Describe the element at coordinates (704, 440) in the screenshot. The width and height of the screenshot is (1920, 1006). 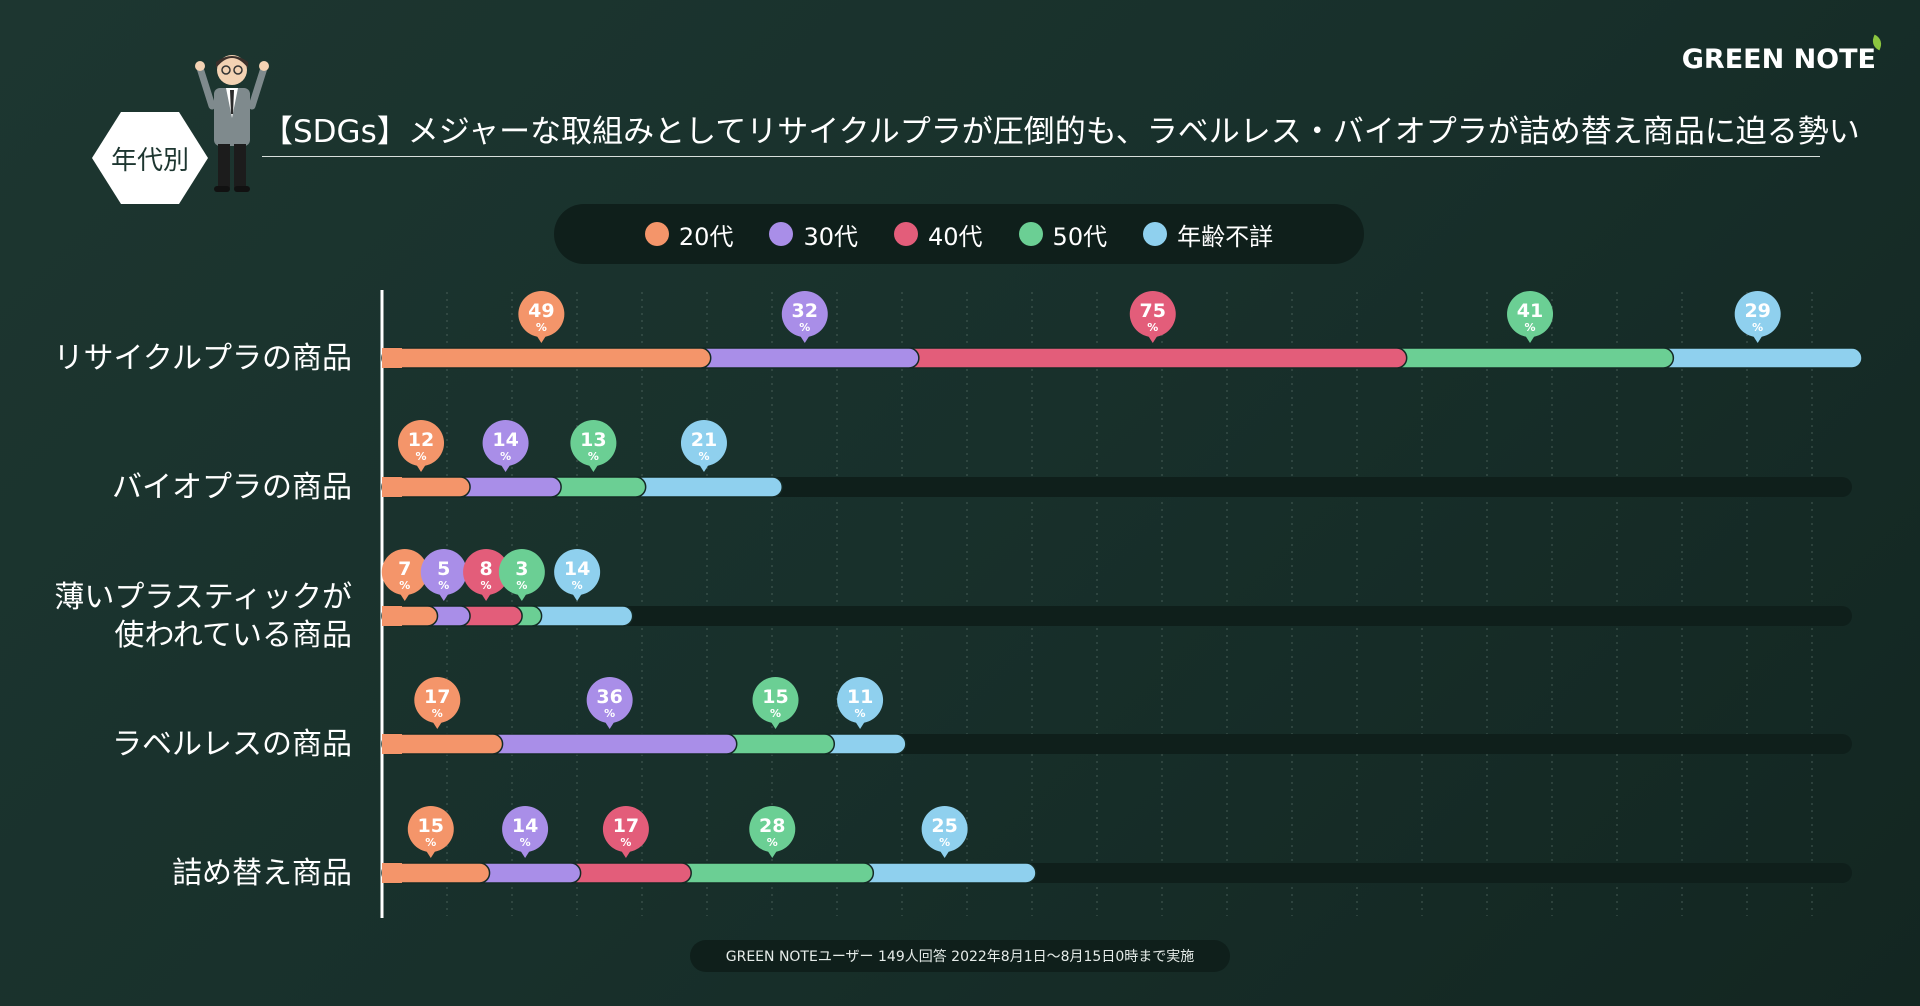
I see `value-label: 21` at that location.